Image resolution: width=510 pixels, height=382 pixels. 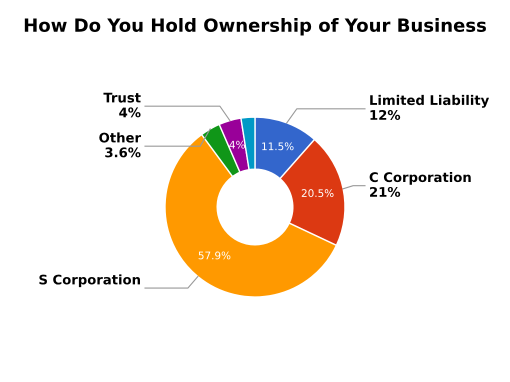 I want to click on slice-label: Other, so click(x=120, y=137).